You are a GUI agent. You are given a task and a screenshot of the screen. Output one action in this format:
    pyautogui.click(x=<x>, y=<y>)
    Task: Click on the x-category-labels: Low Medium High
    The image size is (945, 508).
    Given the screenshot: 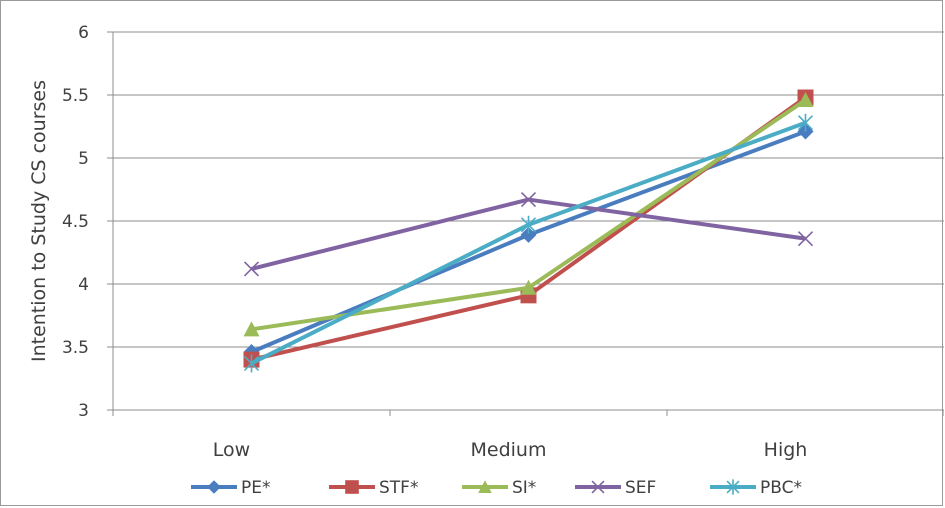 What is the action you would take?
    pyautogui.click(x=510, y=450)
    